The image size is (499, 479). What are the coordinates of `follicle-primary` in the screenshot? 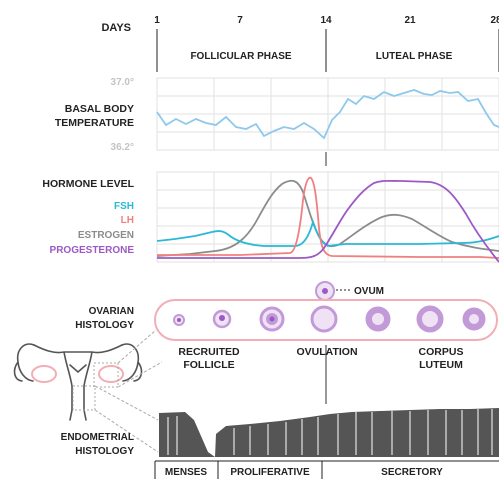 It's located at (222, 319).